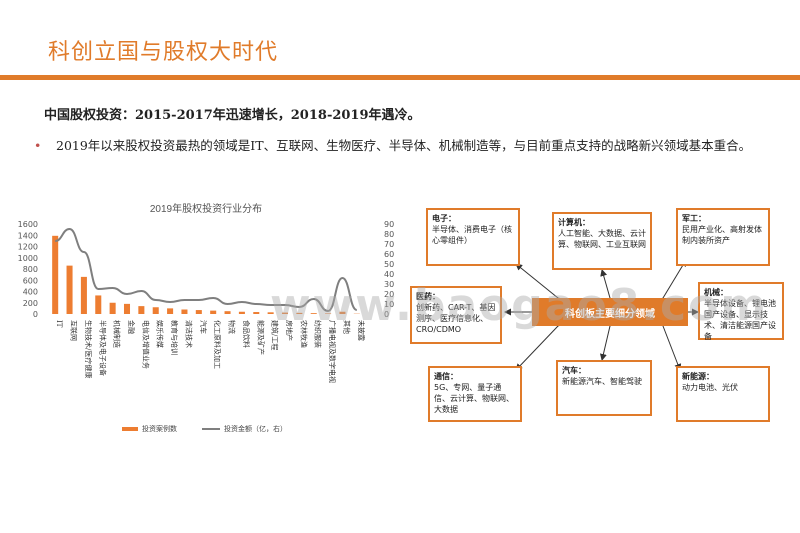 The width and height of the screenshot is (800, 533). I want to click on x-tick-label: 生物技术/医疗健康, so click(88, 349).